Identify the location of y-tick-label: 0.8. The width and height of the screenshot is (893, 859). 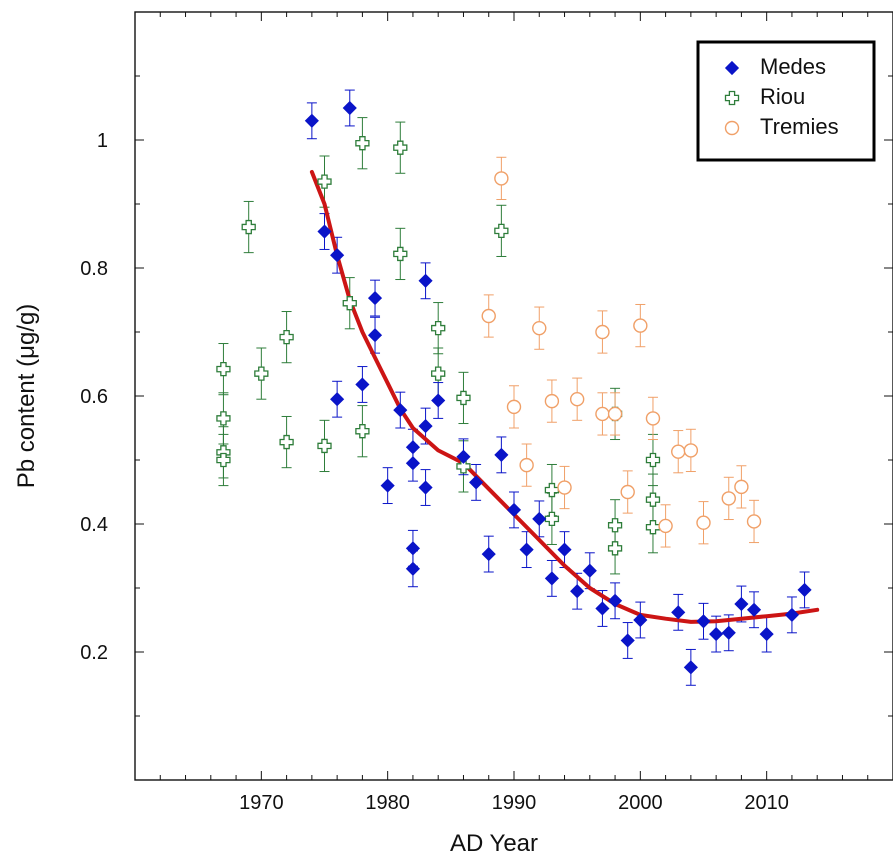
(94, 269).